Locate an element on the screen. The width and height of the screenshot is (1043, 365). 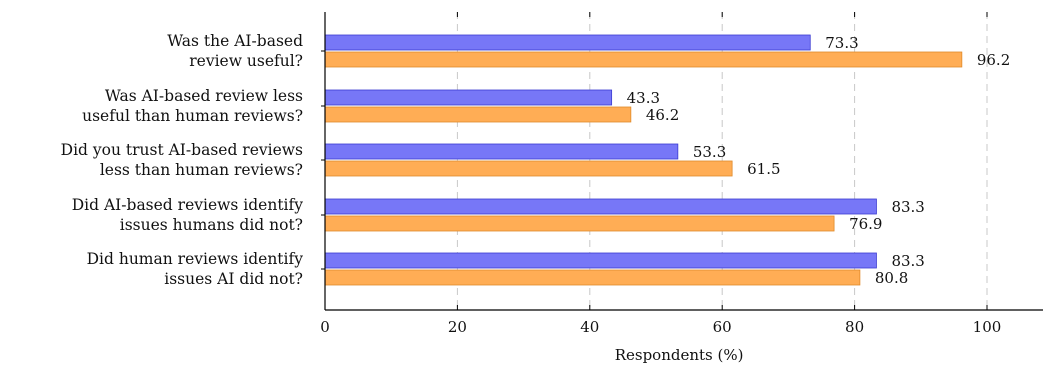
value-label: 76.9 is located at coordinates (865, 224).